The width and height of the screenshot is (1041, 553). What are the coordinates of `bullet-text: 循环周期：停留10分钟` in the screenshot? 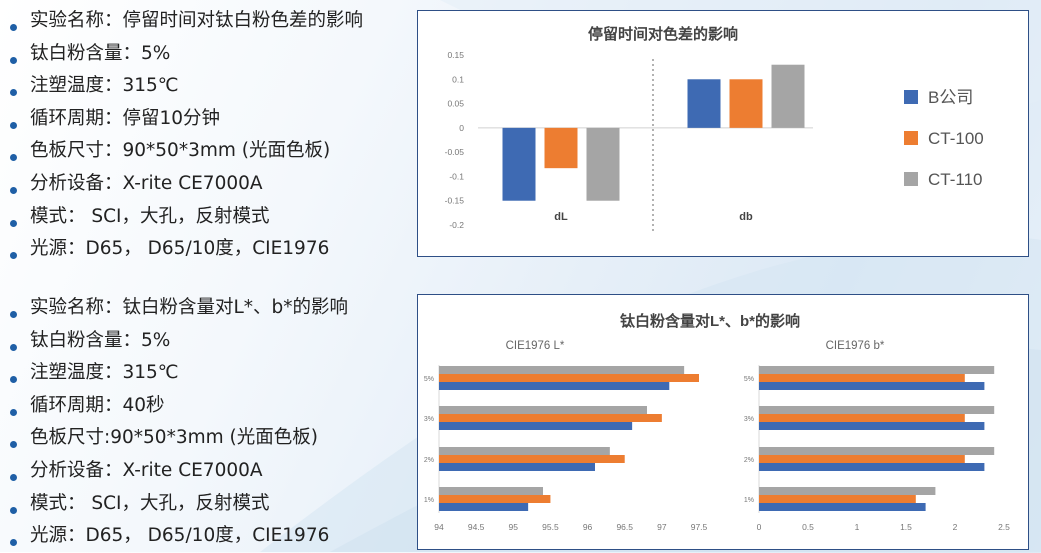 It's located at (125, 118).